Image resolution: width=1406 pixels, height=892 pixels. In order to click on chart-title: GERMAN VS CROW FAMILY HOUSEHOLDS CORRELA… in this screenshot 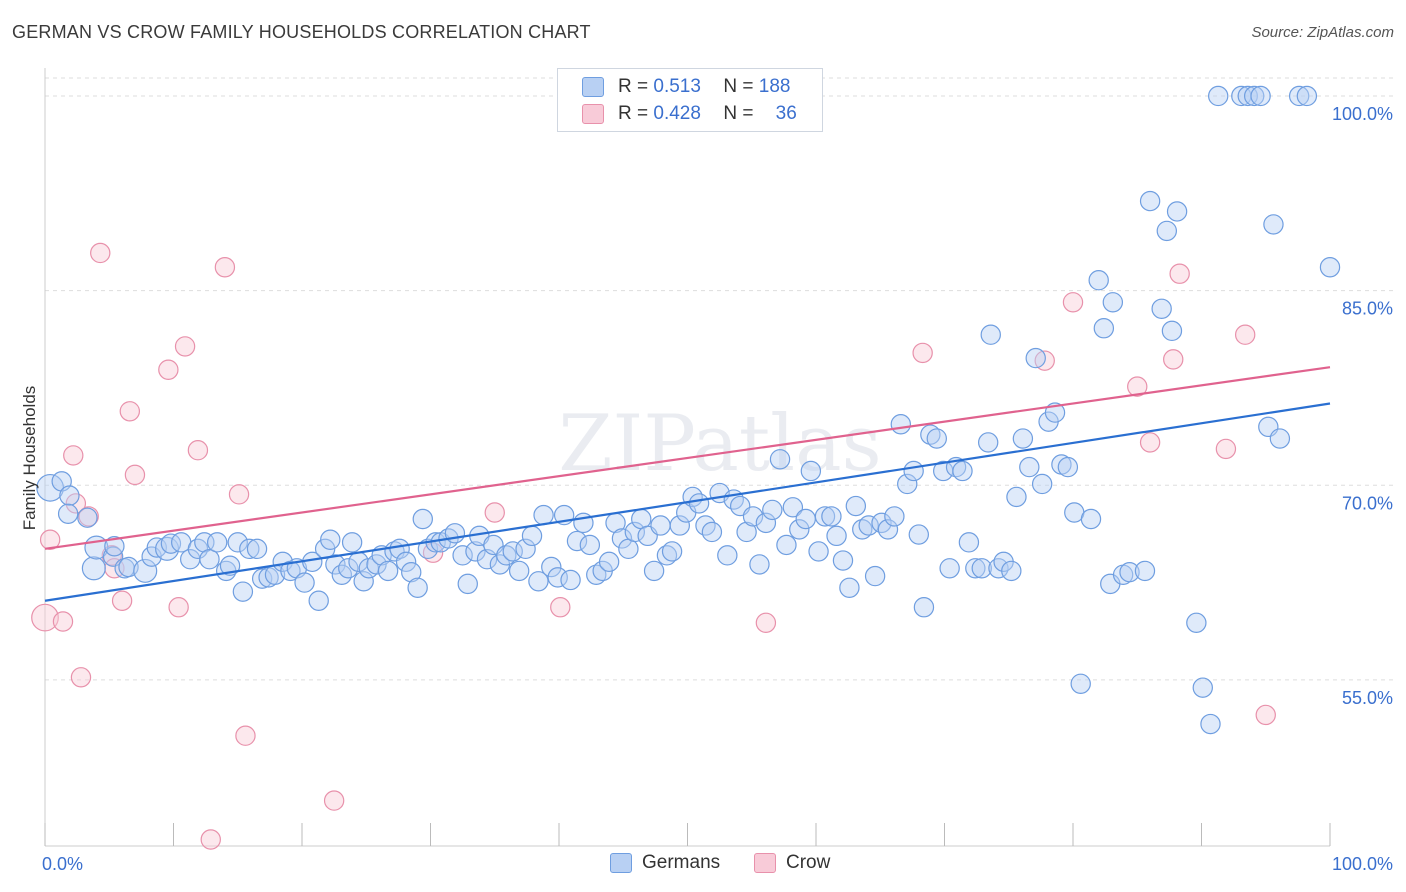, I will do `click(301, 32)`.